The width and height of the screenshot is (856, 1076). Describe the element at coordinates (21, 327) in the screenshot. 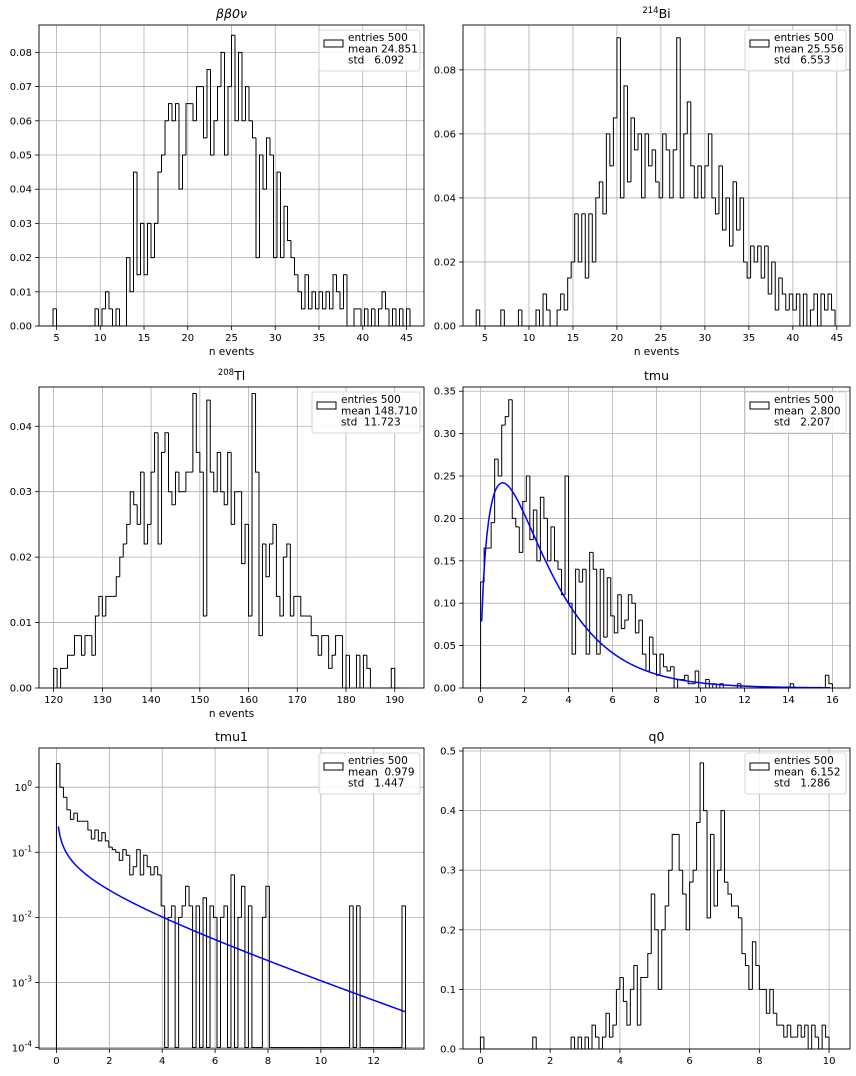

I see `y-tick-label: 0.00` at that location.